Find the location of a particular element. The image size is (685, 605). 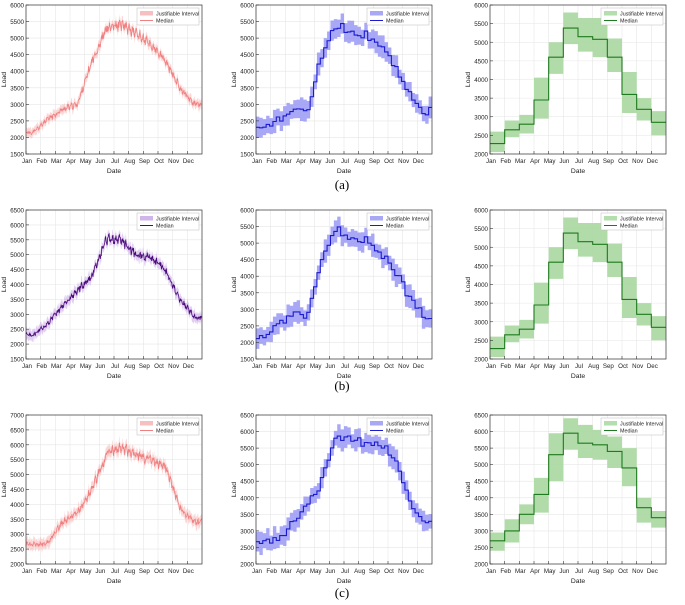

legend-label-interval: Justifiable Interval is located at coordinates (177, 14).